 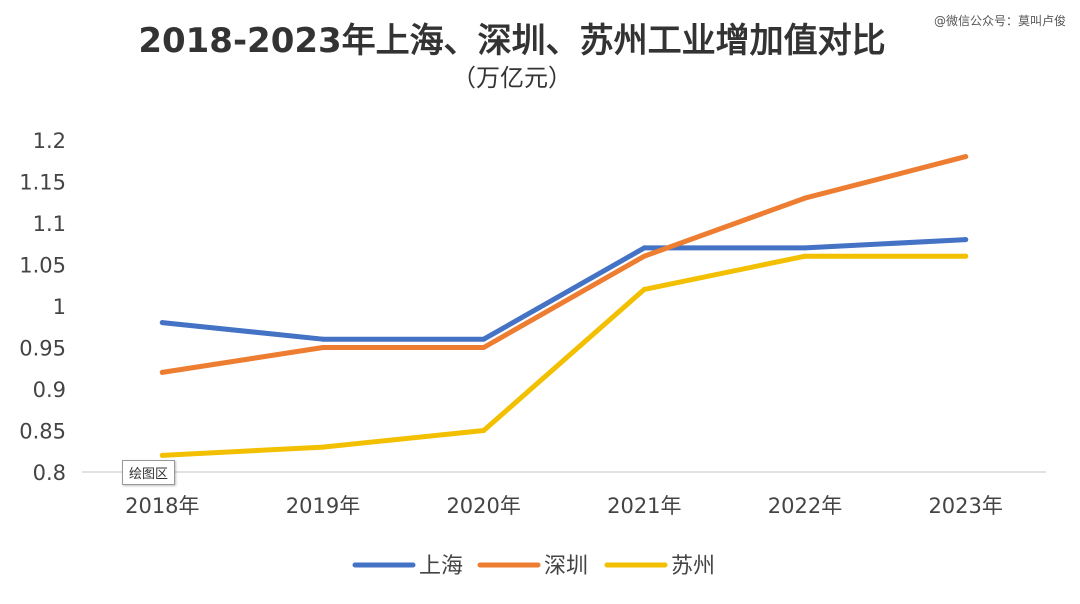 What do you see at coordinates (149, 472) in the screenshot?
I see `plot-area-tooltip: 绘图区` at bounding box center [149, 472].